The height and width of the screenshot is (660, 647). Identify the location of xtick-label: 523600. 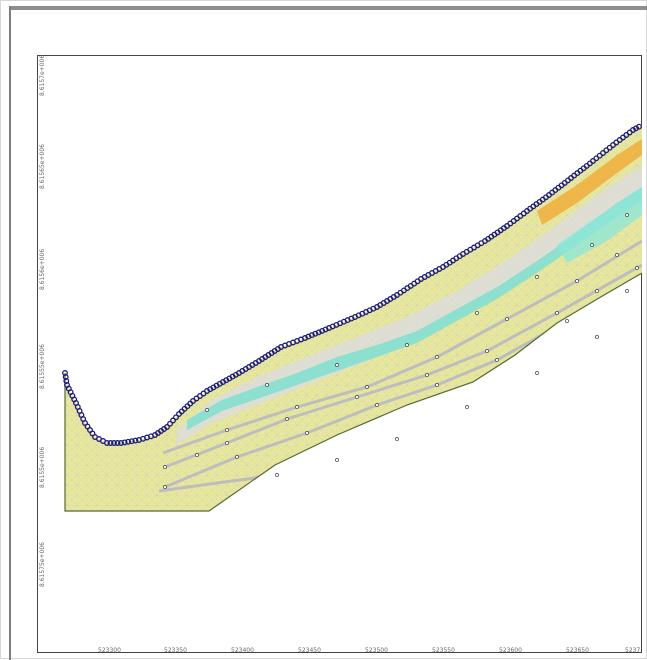
(510, 650).